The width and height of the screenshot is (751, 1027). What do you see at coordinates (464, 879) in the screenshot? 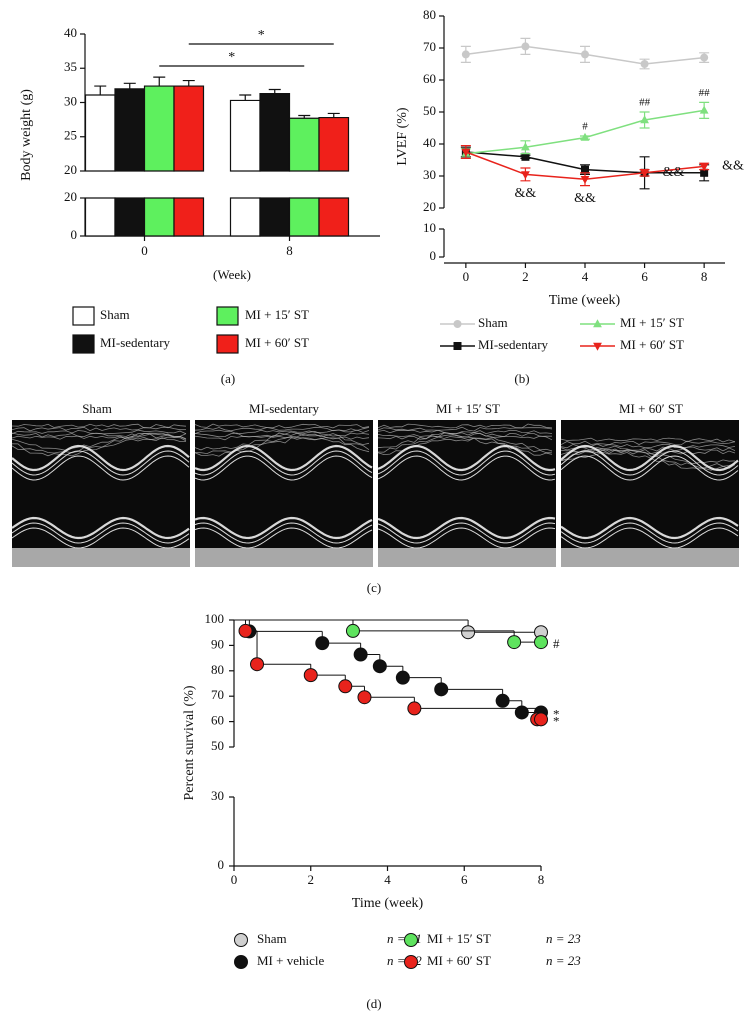
I see `x-tick-label: 6` at bounding box center [464, 879].